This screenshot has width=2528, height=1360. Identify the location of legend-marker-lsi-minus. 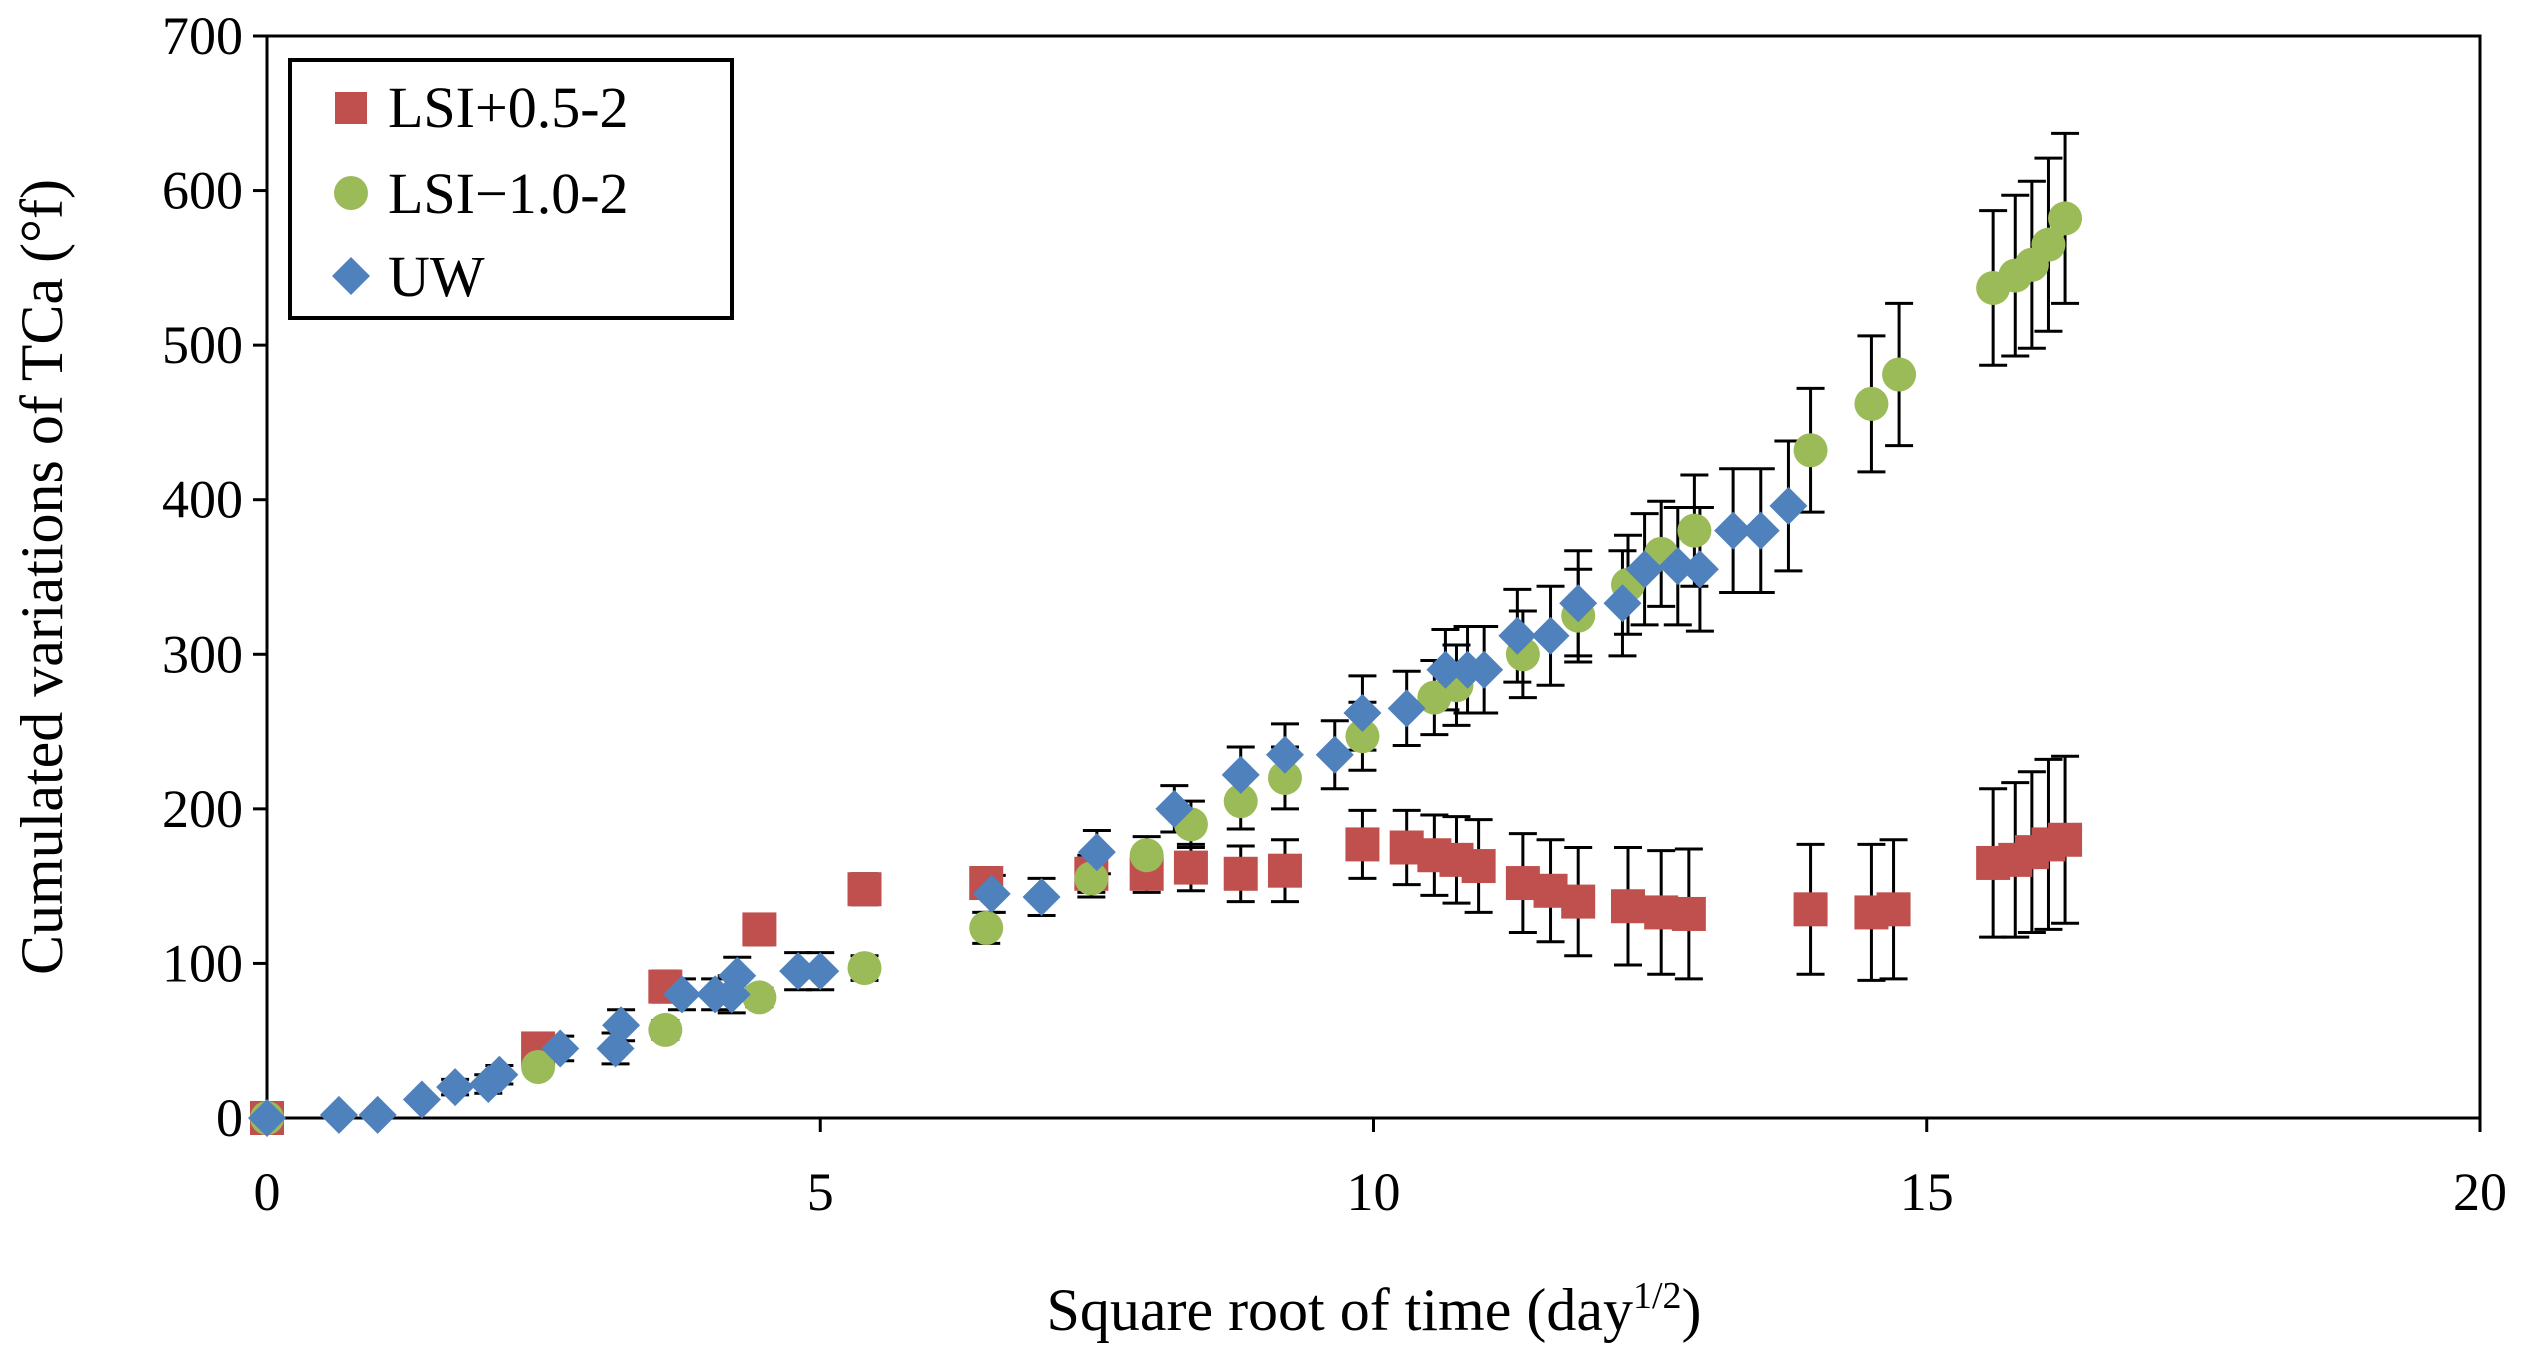
(351, 193).